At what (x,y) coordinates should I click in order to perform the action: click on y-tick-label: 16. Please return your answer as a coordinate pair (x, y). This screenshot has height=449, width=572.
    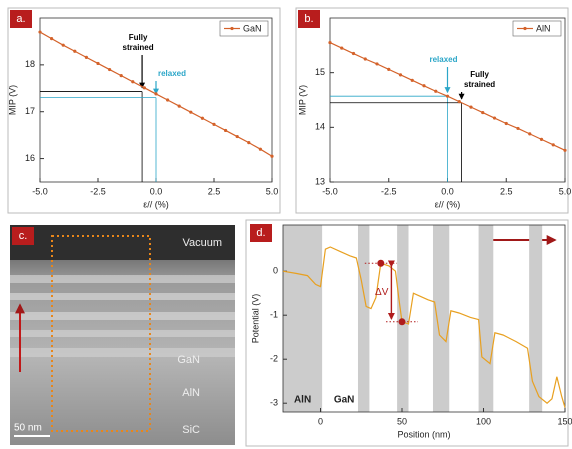
    Looking at the image, I should click on (30, 158).